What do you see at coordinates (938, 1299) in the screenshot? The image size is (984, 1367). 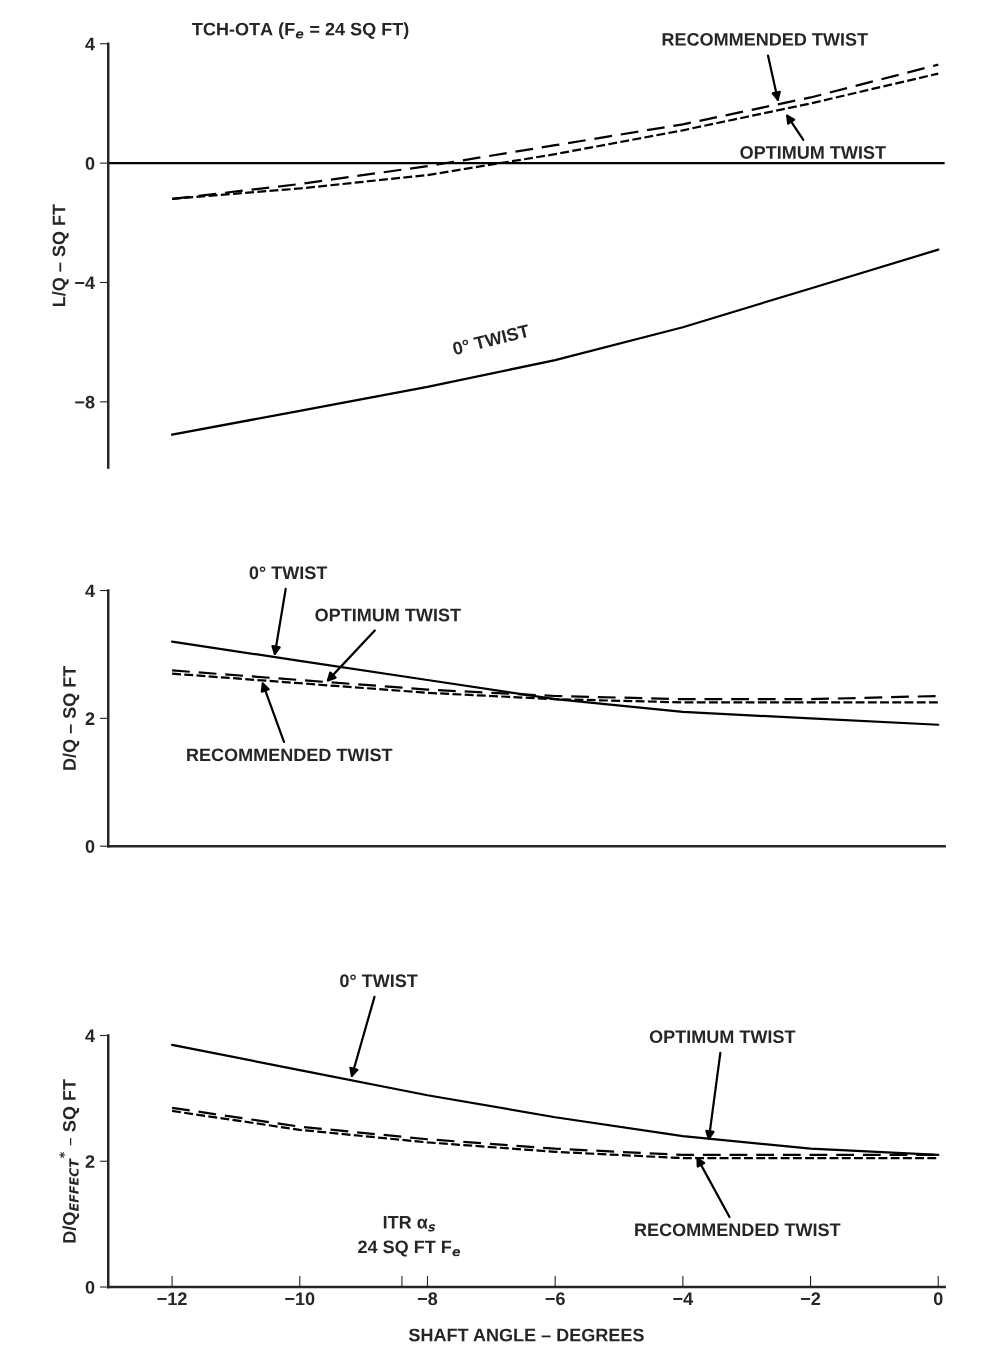 I see `x-tick-label: 0` at bounding box center [938, 1299].